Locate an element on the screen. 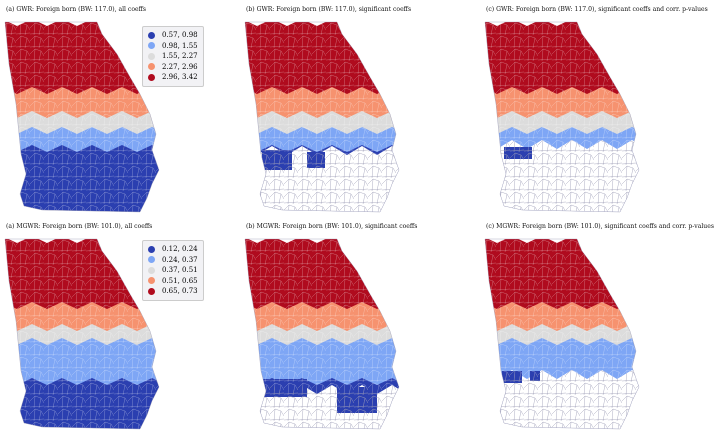  legend-entry: 0.51, 0.65 is located at coordinates (173, 281).